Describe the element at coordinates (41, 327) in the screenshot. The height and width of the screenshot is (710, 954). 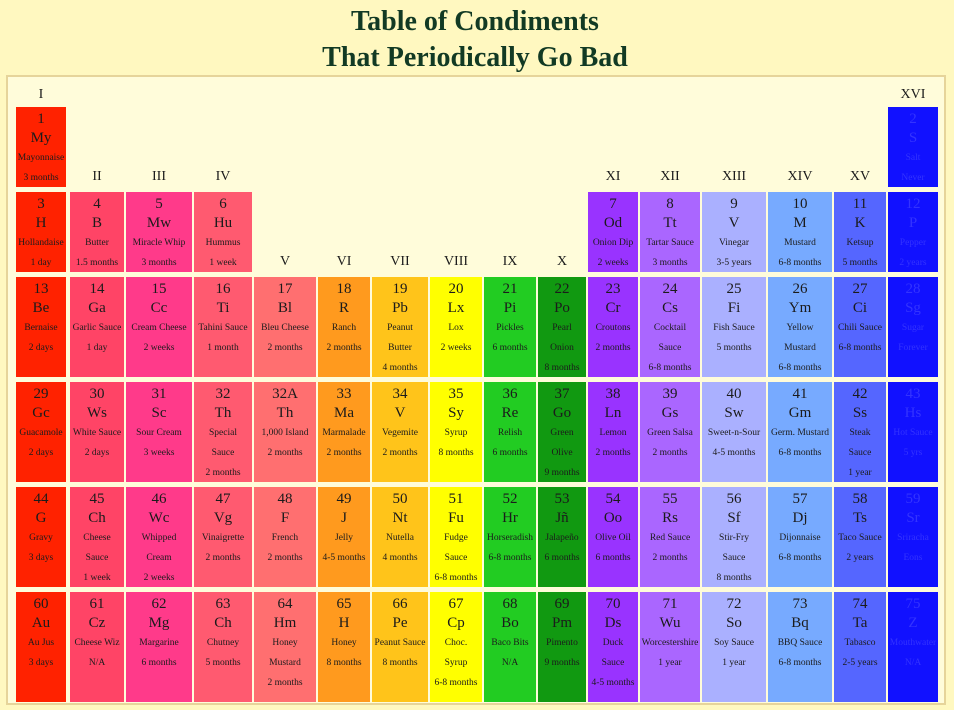
I see `element-cell: 13 Be Bernaise 2 days` at that location.